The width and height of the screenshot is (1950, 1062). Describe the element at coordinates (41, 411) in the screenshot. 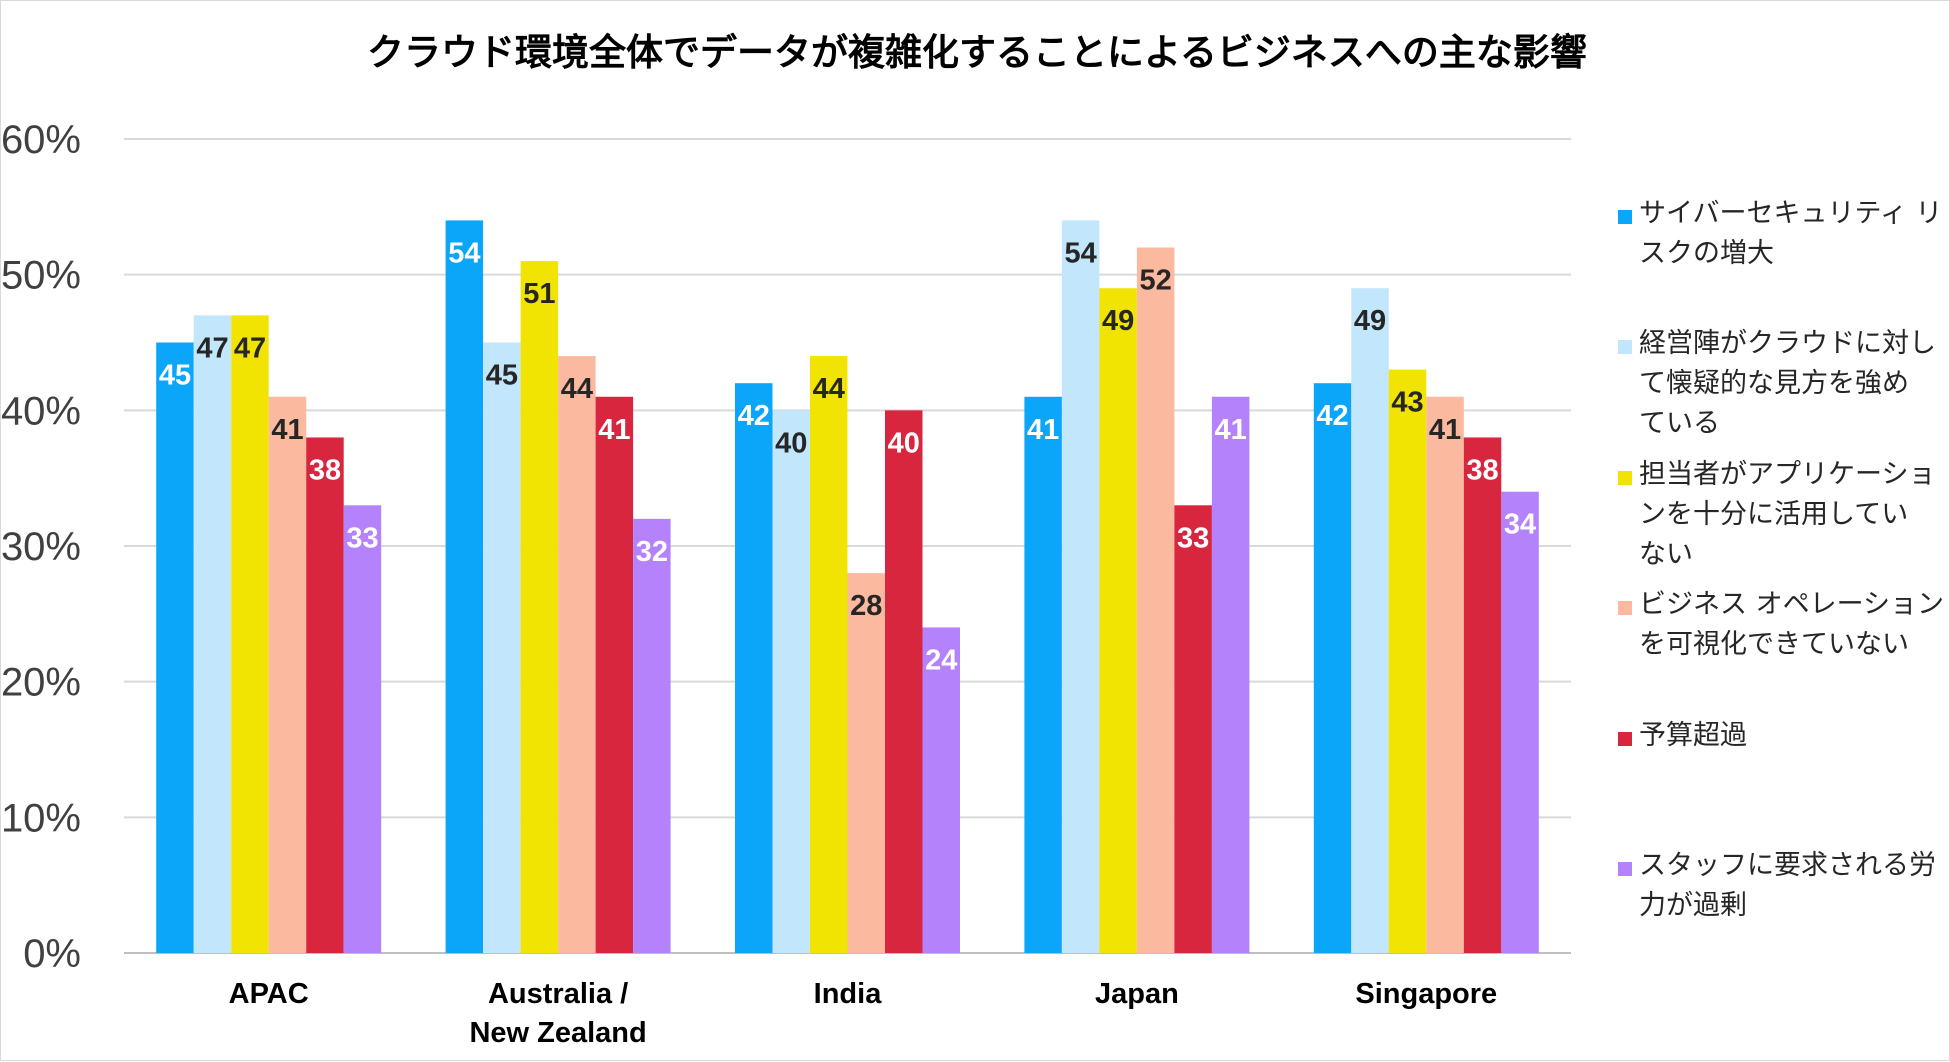

I see `y-tick-label: 40%` at that location.